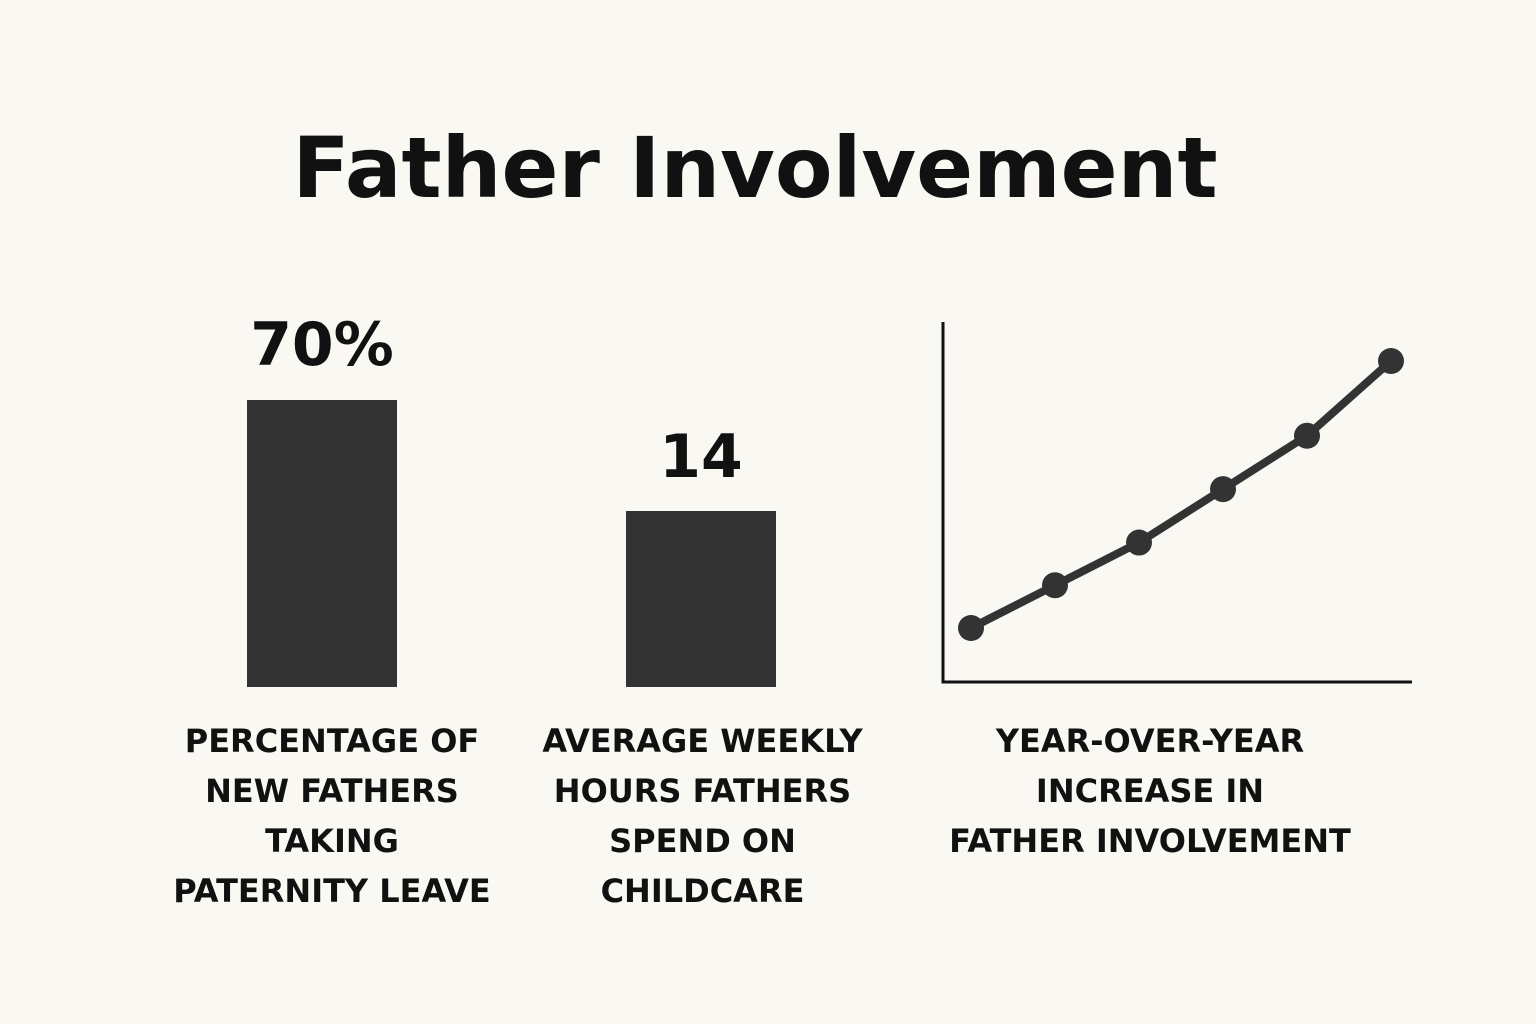 This screenshot has height=1024, width=1536. What do you see at coordinates (332, 791) in the screenshot?
I see `caption-line: NEW FATHERS` at bounding box center [332, 791].